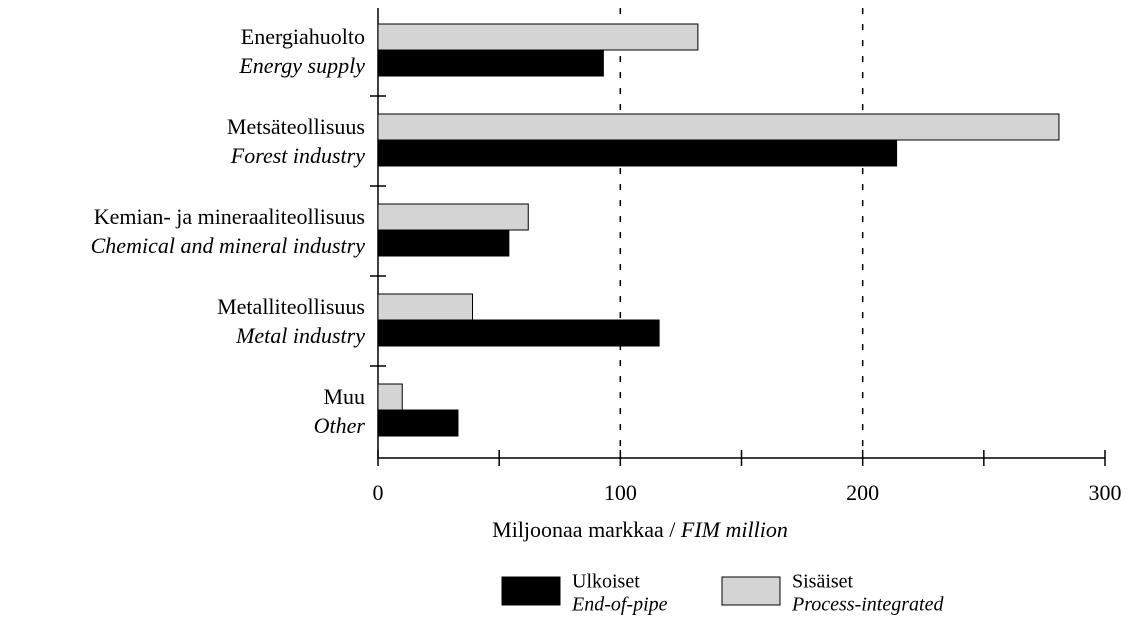 The image size is (1135, 626). I want to click on y-tick-label: Metal industry, so click(300, 335).